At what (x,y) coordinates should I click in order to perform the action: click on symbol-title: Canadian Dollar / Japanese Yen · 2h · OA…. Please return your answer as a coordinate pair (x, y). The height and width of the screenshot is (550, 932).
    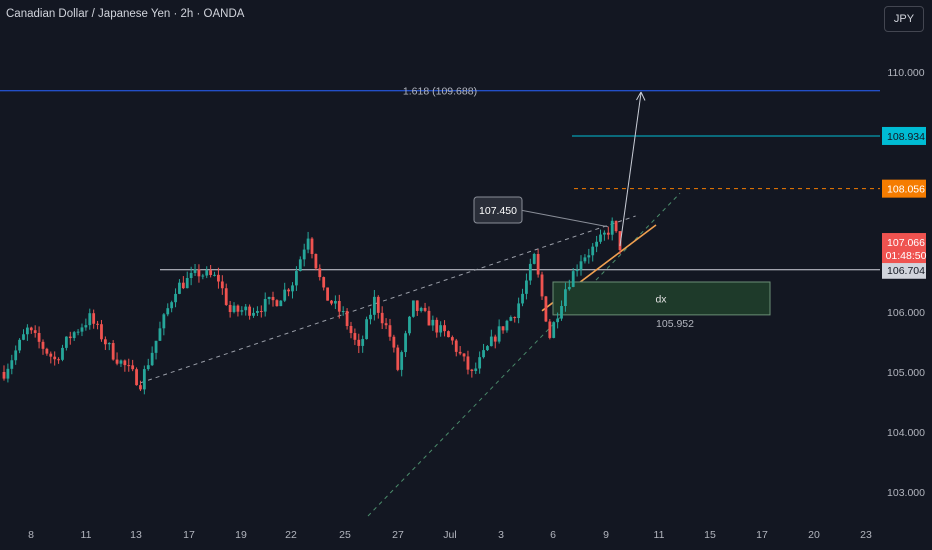
    Looking at the image, I should click on (125, 14).